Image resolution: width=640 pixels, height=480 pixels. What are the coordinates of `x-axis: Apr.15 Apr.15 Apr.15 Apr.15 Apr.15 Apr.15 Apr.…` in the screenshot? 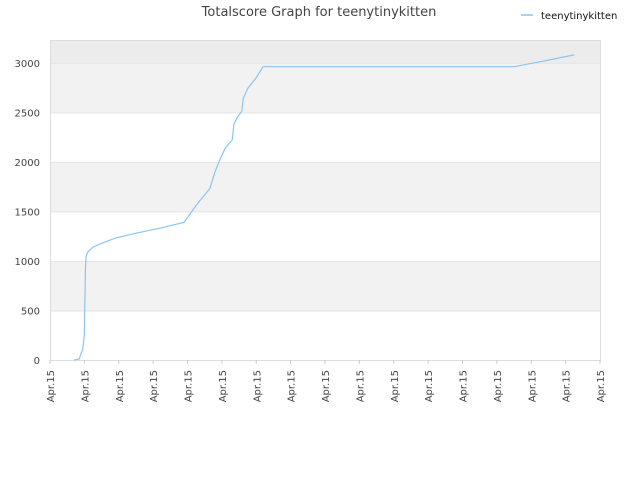 It's located at (326, 381).